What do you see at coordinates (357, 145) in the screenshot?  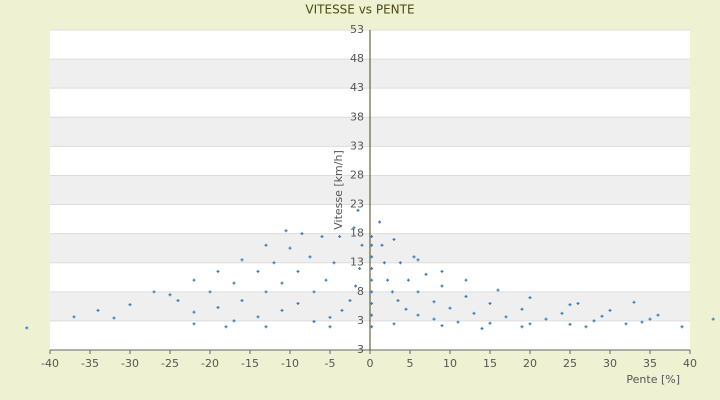 I see `y-tick-label: 33` at bounding box center [357, 145].